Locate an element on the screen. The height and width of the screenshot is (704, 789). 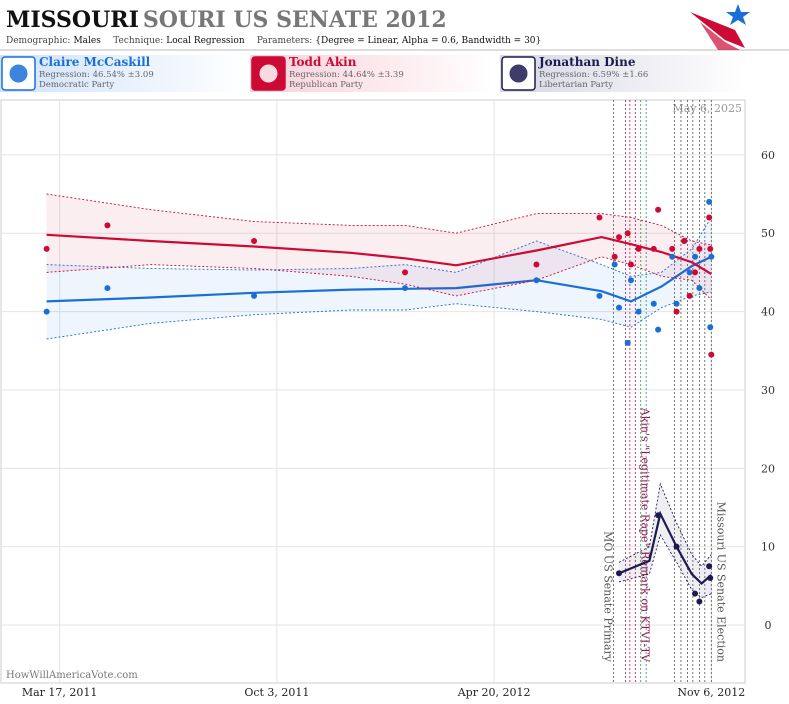
event-label: MO US Senate Primary is located at coordinates (608, 597).